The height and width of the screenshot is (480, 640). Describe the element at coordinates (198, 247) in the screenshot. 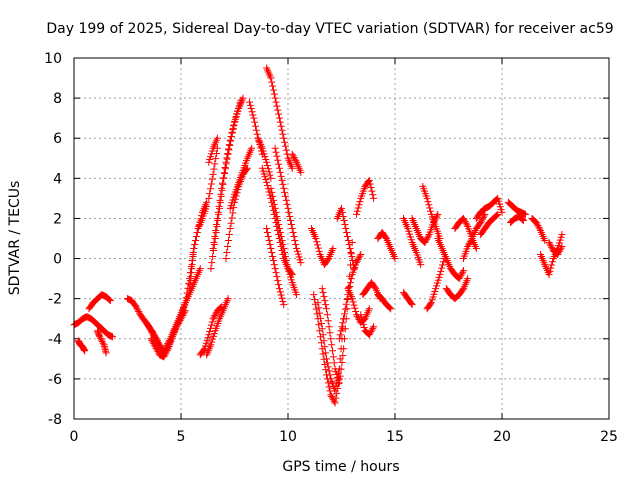

I see `series-arc10` at that location.